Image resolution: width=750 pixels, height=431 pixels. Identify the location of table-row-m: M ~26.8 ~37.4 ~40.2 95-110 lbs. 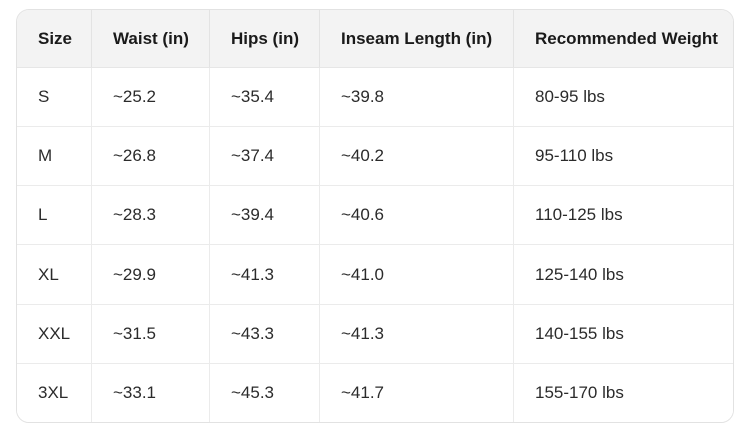
(375, 157).